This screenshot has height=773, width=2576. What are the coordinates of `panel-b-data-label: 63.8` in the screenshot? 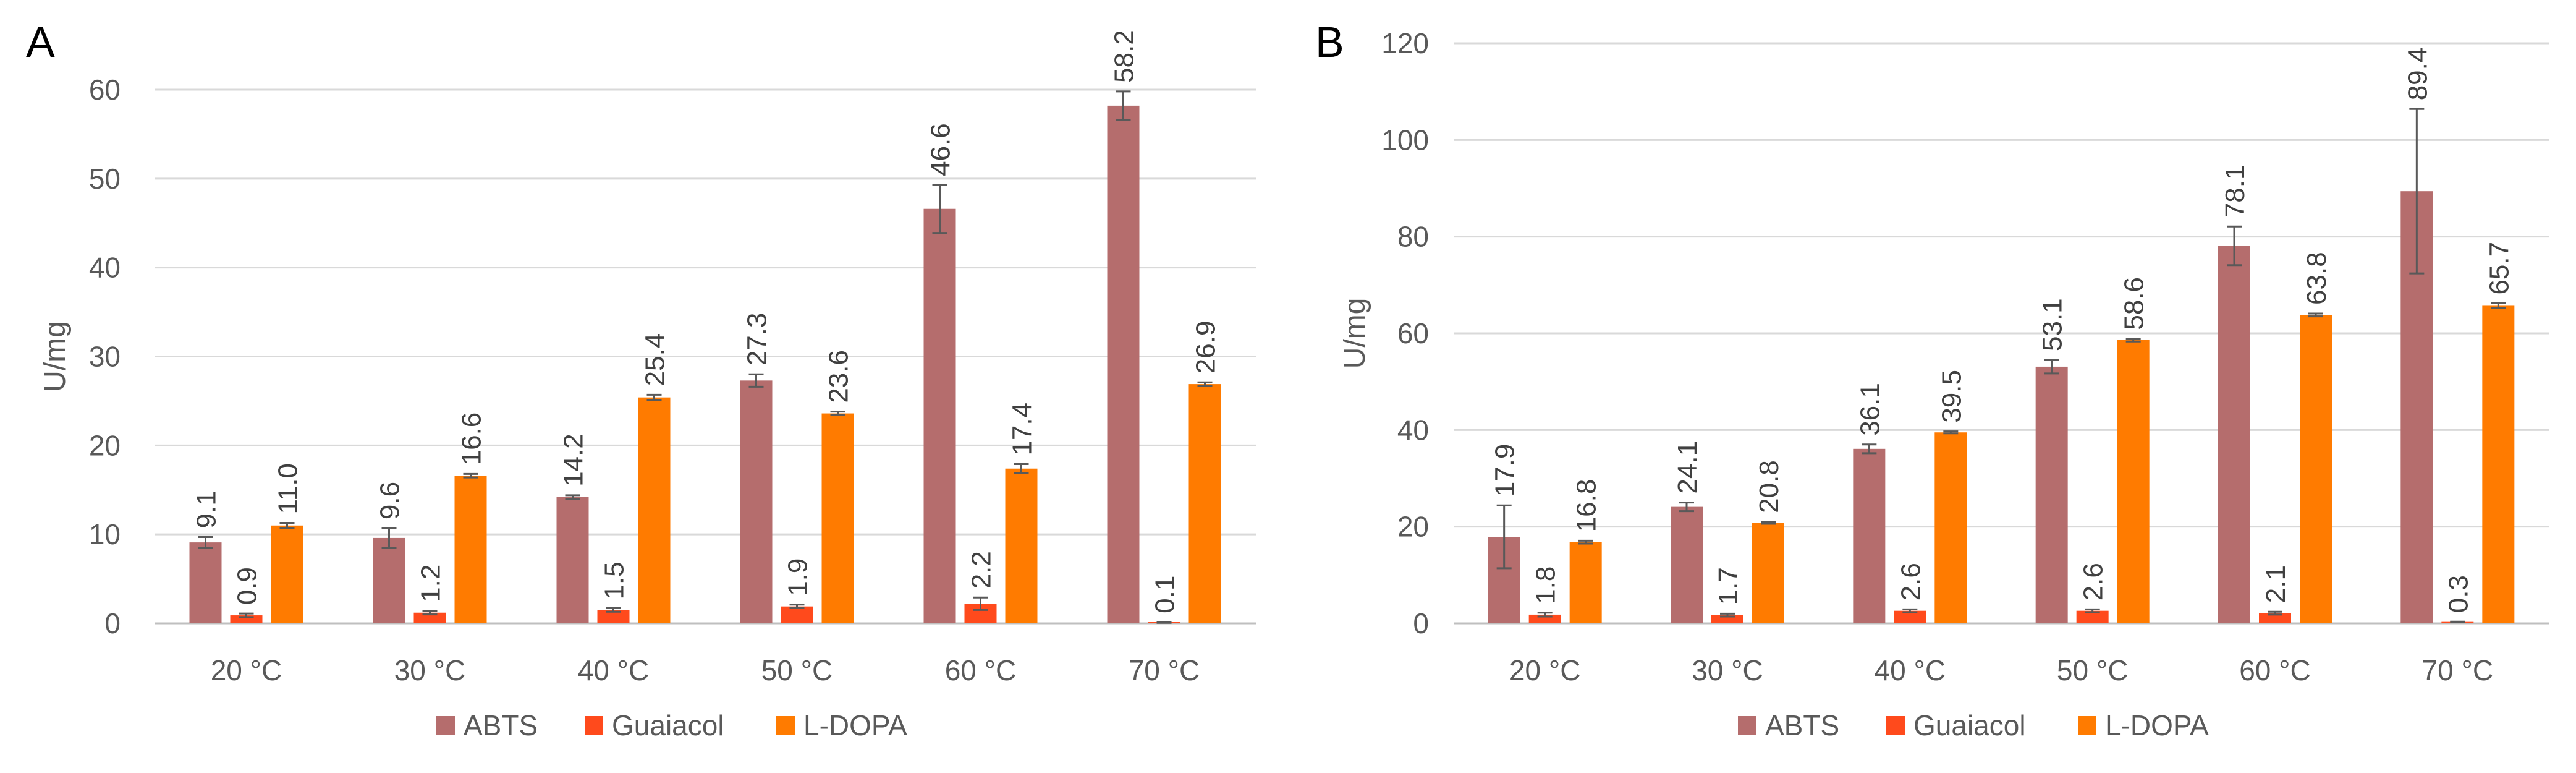 It's located at (2317, 278).